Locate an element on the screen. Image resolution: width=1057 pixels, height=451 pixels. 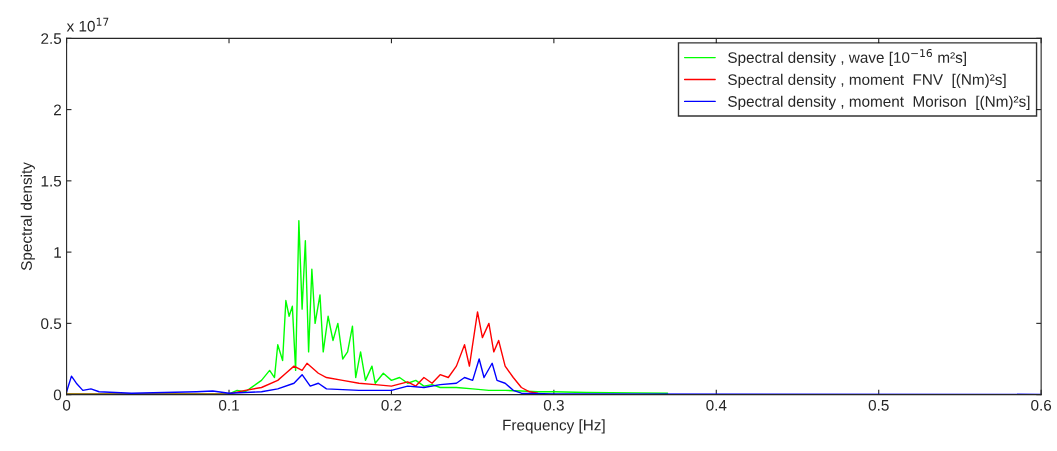
legend-label: Spectral density , moment Morison [(Nm)²s] is located at coordinates (879, 102).